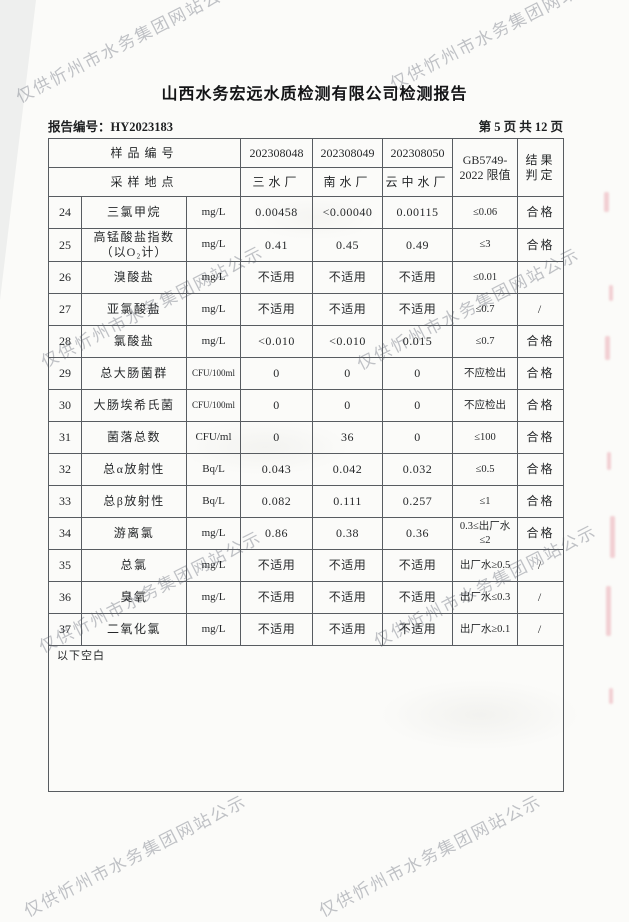  What do you see at coordinates (213, 469) in the screenshot?
I see `param-unit: Bq/L` at bounding box center [213, 469].